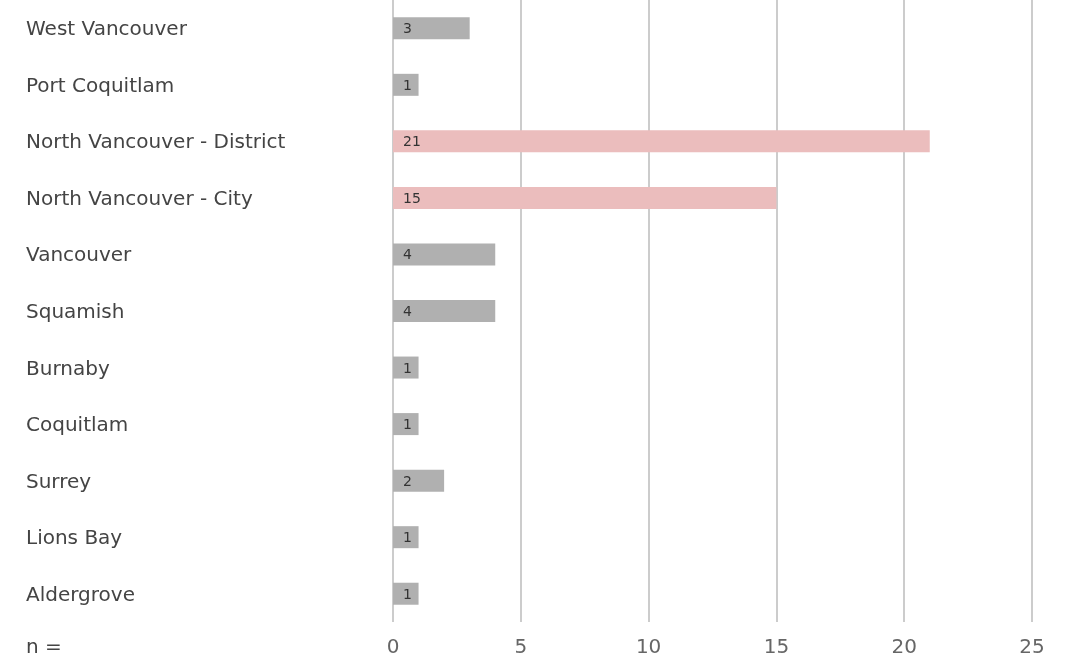  What do you see at coordinates (776, 646) in the screenshot?
I see `x-tick-label: 15` at bounding box center [776, 646].